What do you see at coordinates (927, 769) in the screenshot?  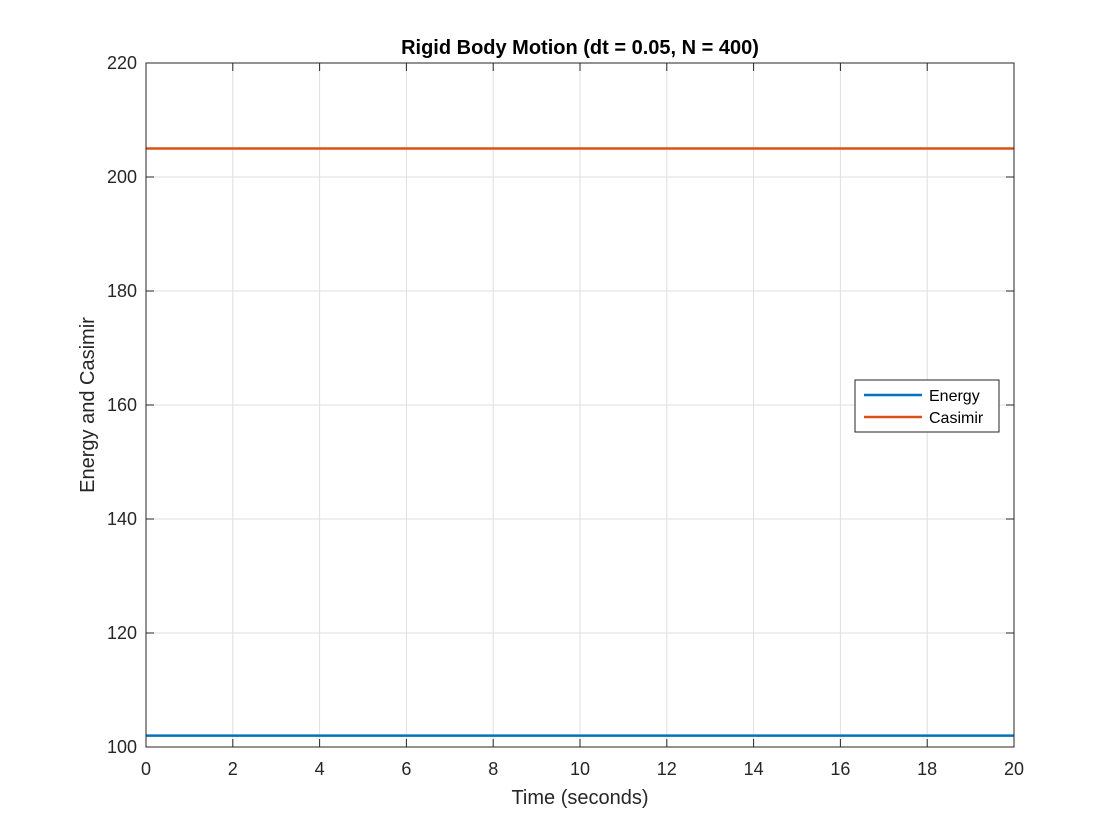 I see `x-tick-label: 18` at bounding box center [927, 769].